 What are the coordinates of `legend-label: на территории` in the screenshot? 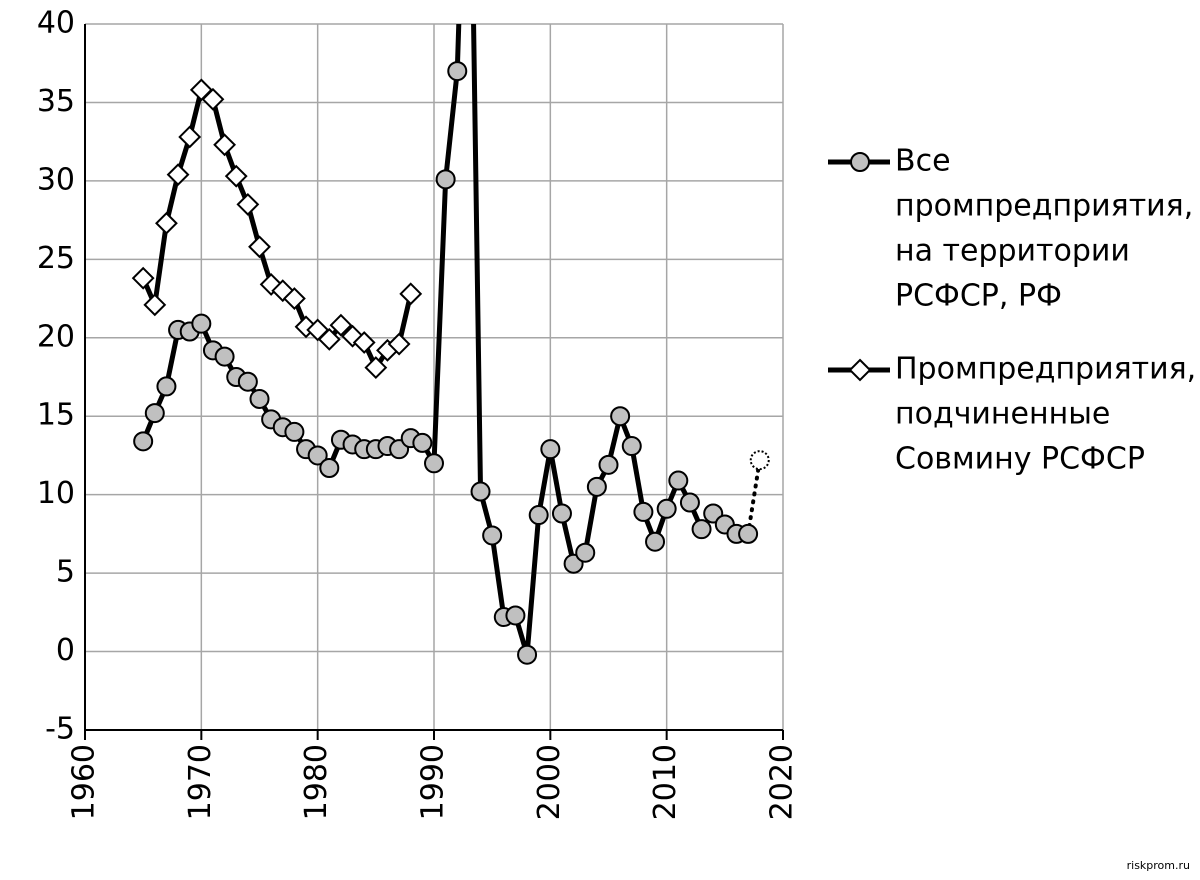 It's located at (1012, 251).